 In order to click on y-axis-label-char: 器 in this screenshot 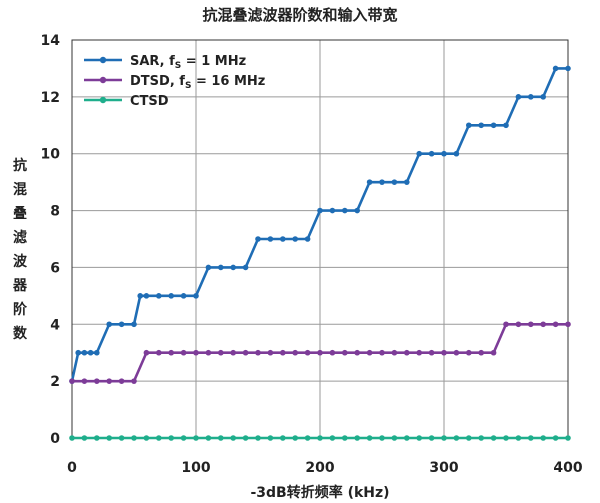, I will do `click(20, 286)`.